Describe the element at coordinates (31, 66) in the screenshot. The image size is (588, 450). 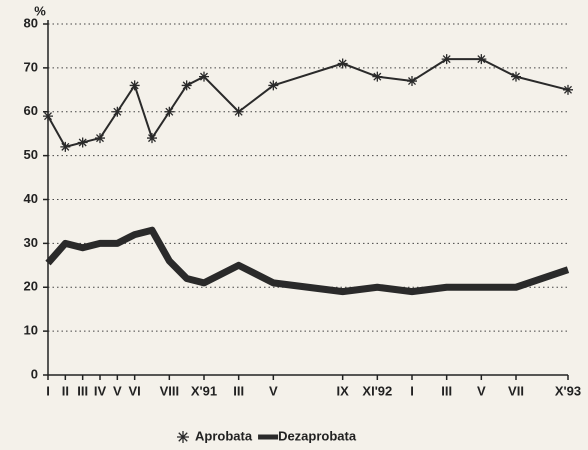
I see `y-tick-label: 70` at that location.